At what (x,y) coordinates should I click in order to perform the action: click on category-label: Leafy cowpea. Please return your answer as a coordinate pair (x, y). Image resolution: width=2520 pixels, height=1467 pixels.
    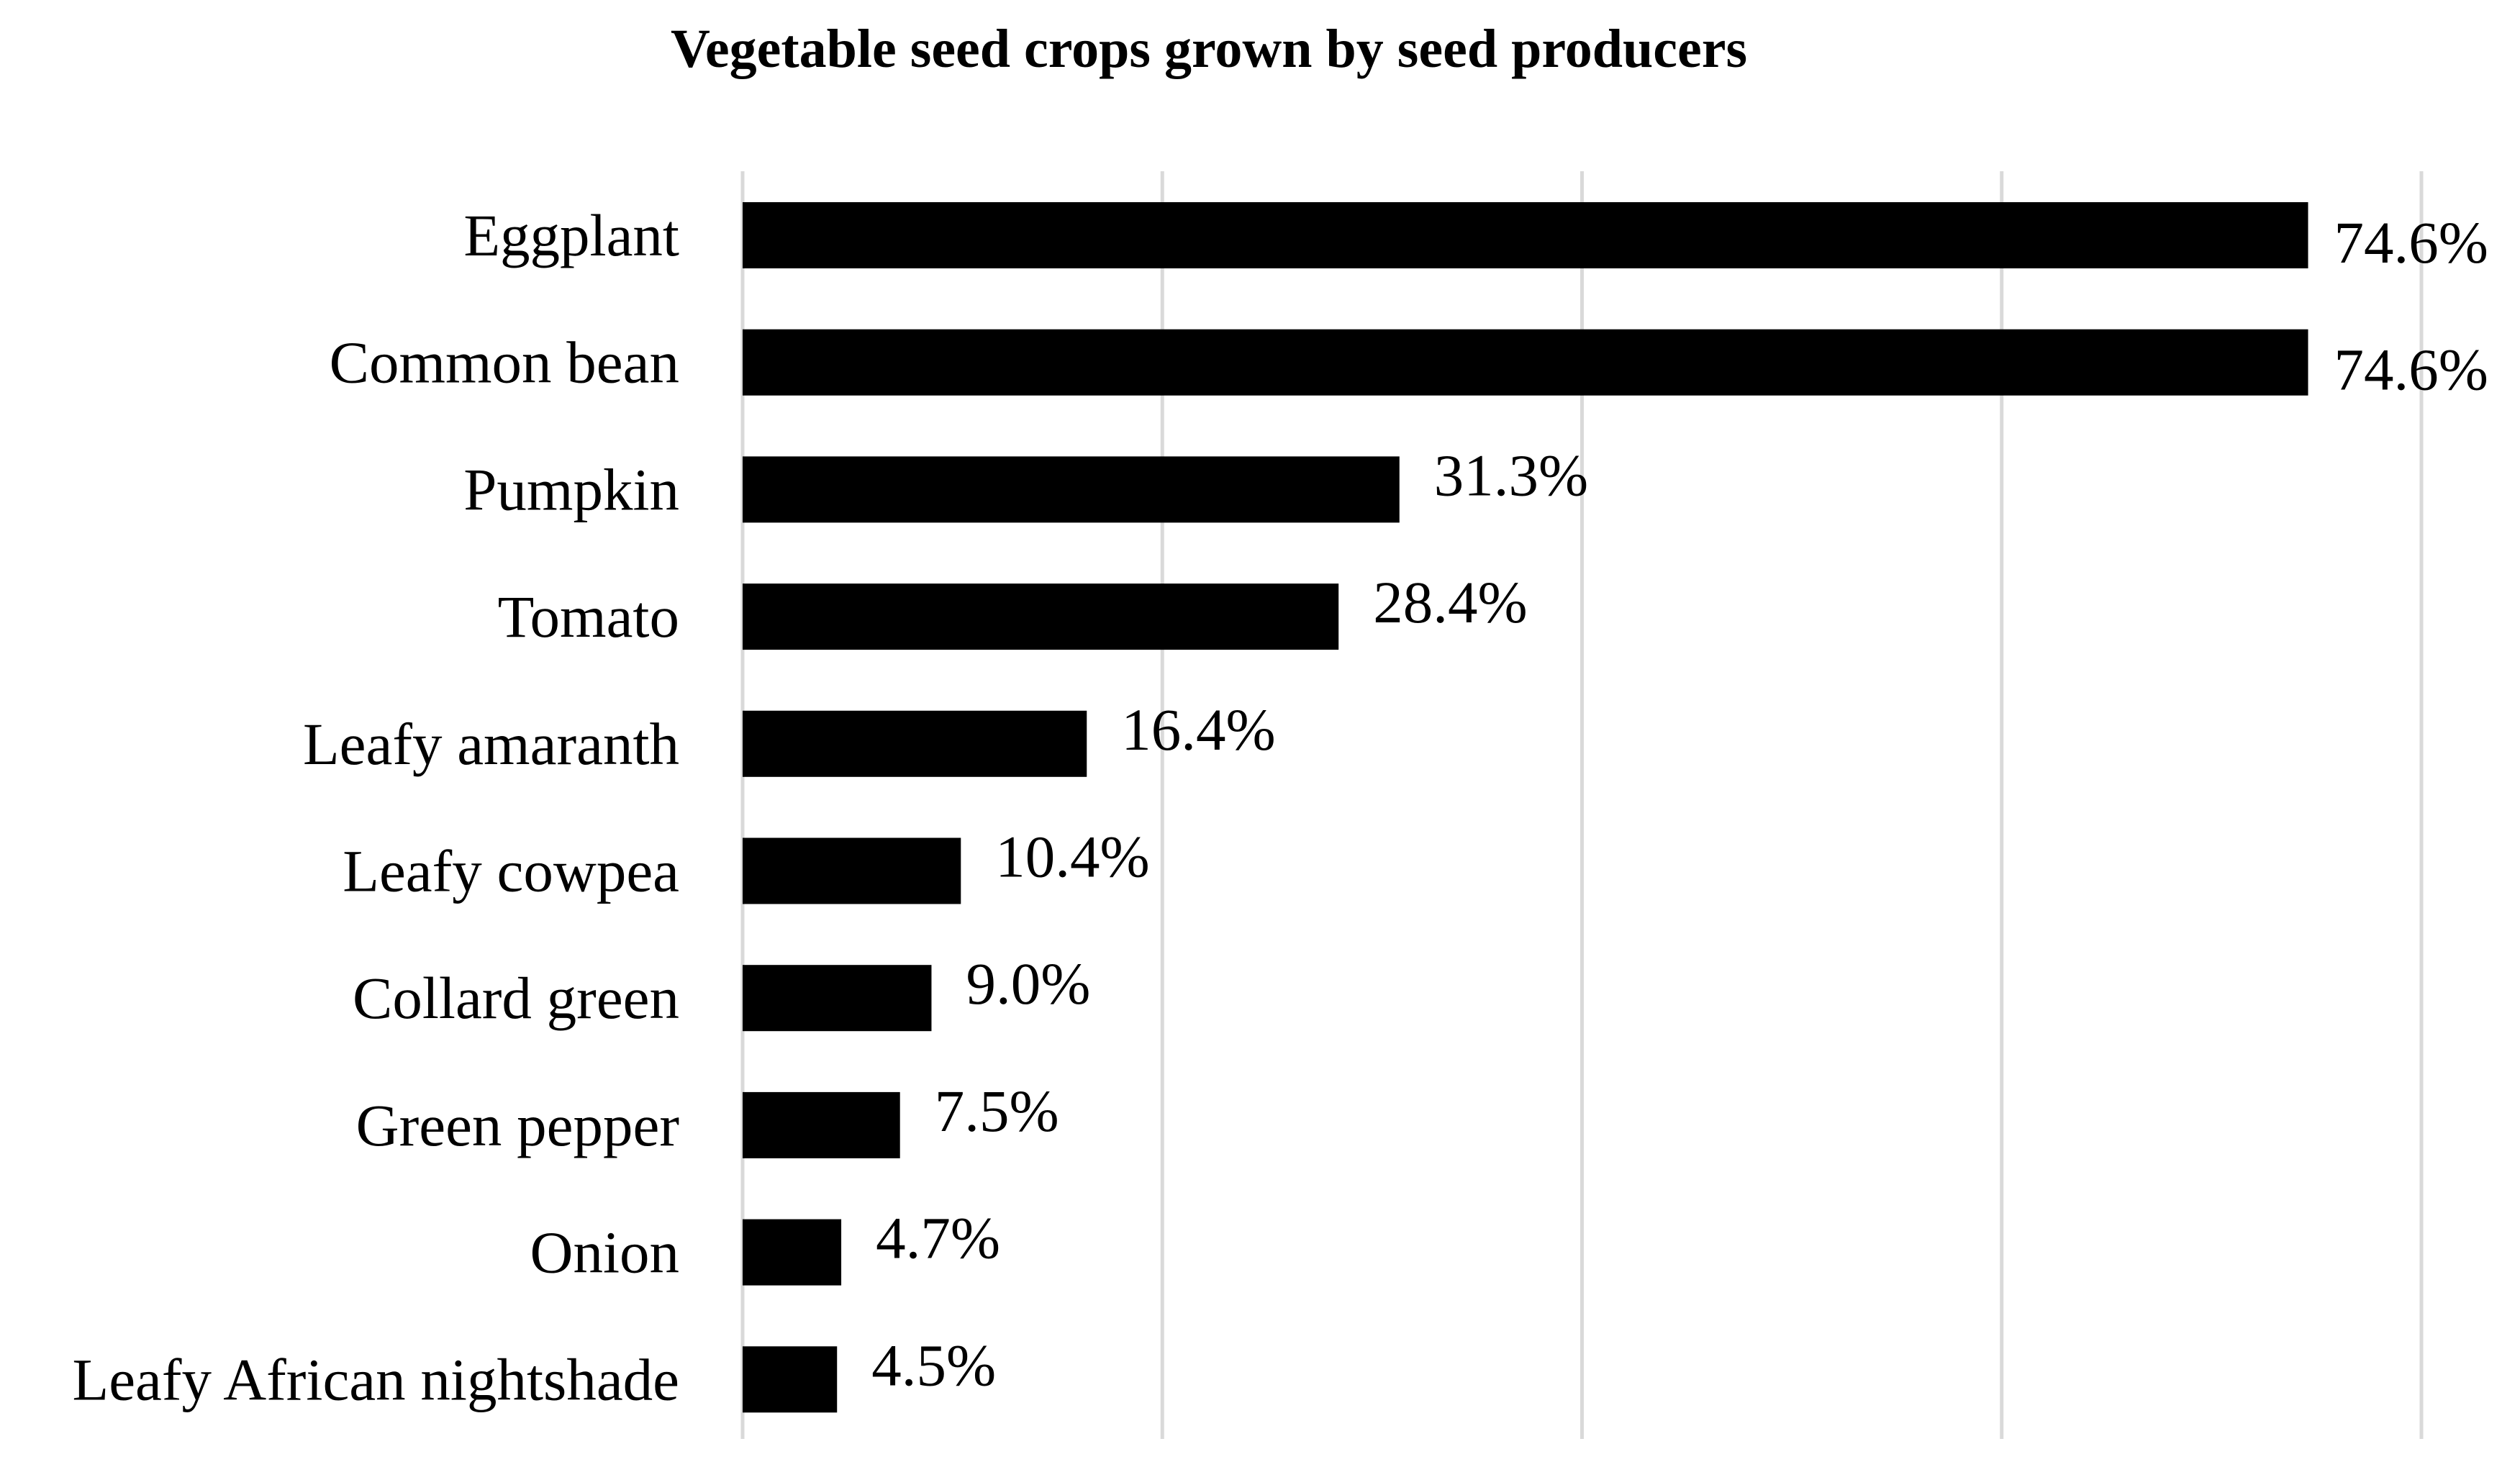
    Looking at the image, I should click on (511, 871).